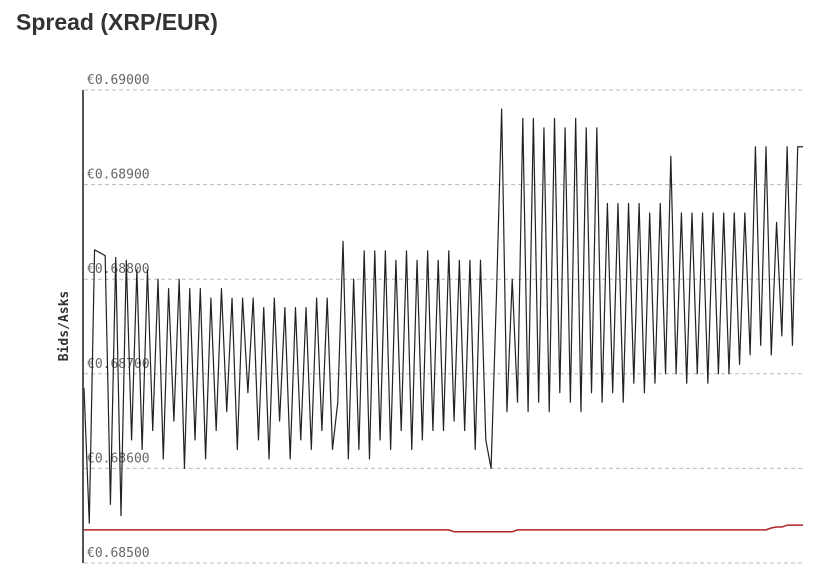  Describe the element at coordinates (118, 80) in the screenshot. I see `y-tick-label: €0.69000` at that location.